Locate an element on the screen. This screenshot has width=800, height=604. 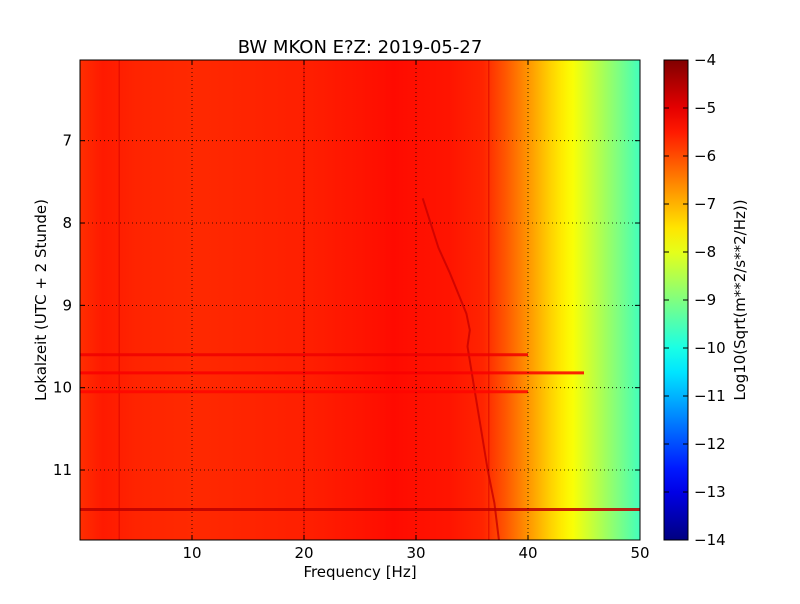
x-tick-label: 20 is located at coordinates (303, 553).